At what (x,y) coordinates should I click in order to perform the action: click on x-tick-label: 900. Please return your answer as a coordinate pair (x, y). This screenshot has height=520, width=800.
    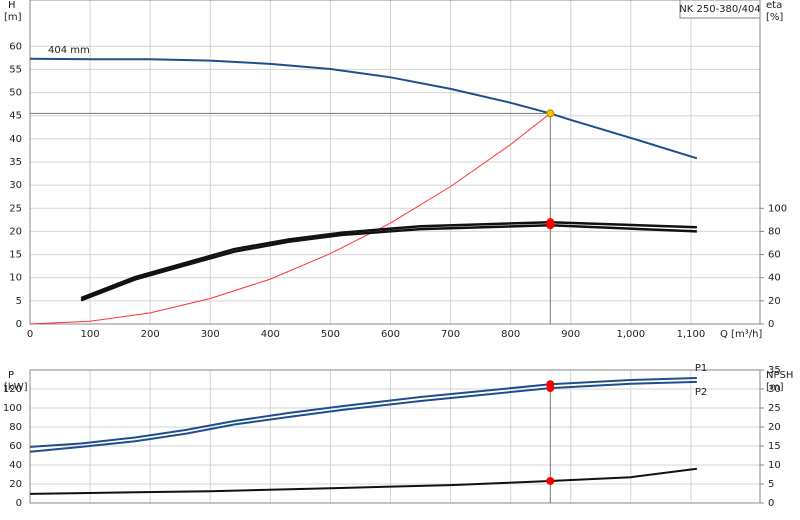
    Looking at the image, I should click on (570, 334).